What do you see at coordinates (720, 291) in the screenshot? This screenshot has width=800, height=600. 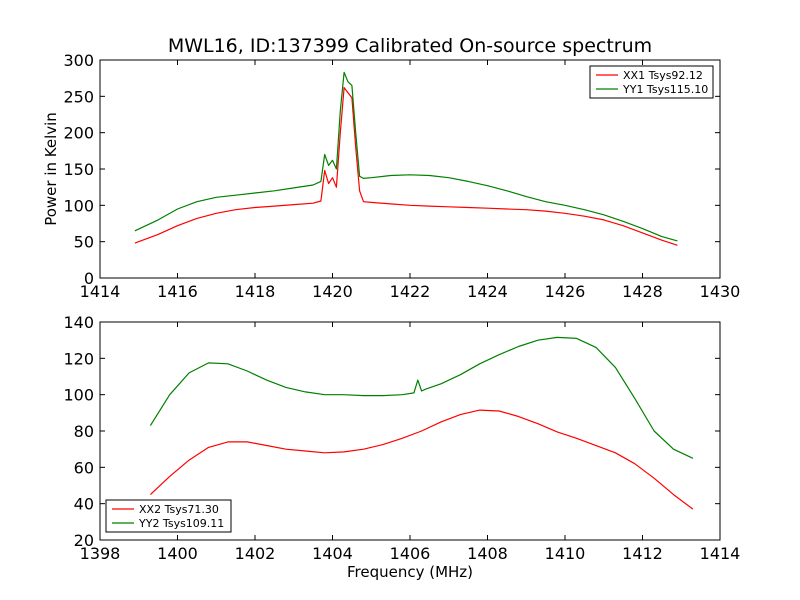 I see `x-tick-label: 1430` at bounding box center [720, 291].